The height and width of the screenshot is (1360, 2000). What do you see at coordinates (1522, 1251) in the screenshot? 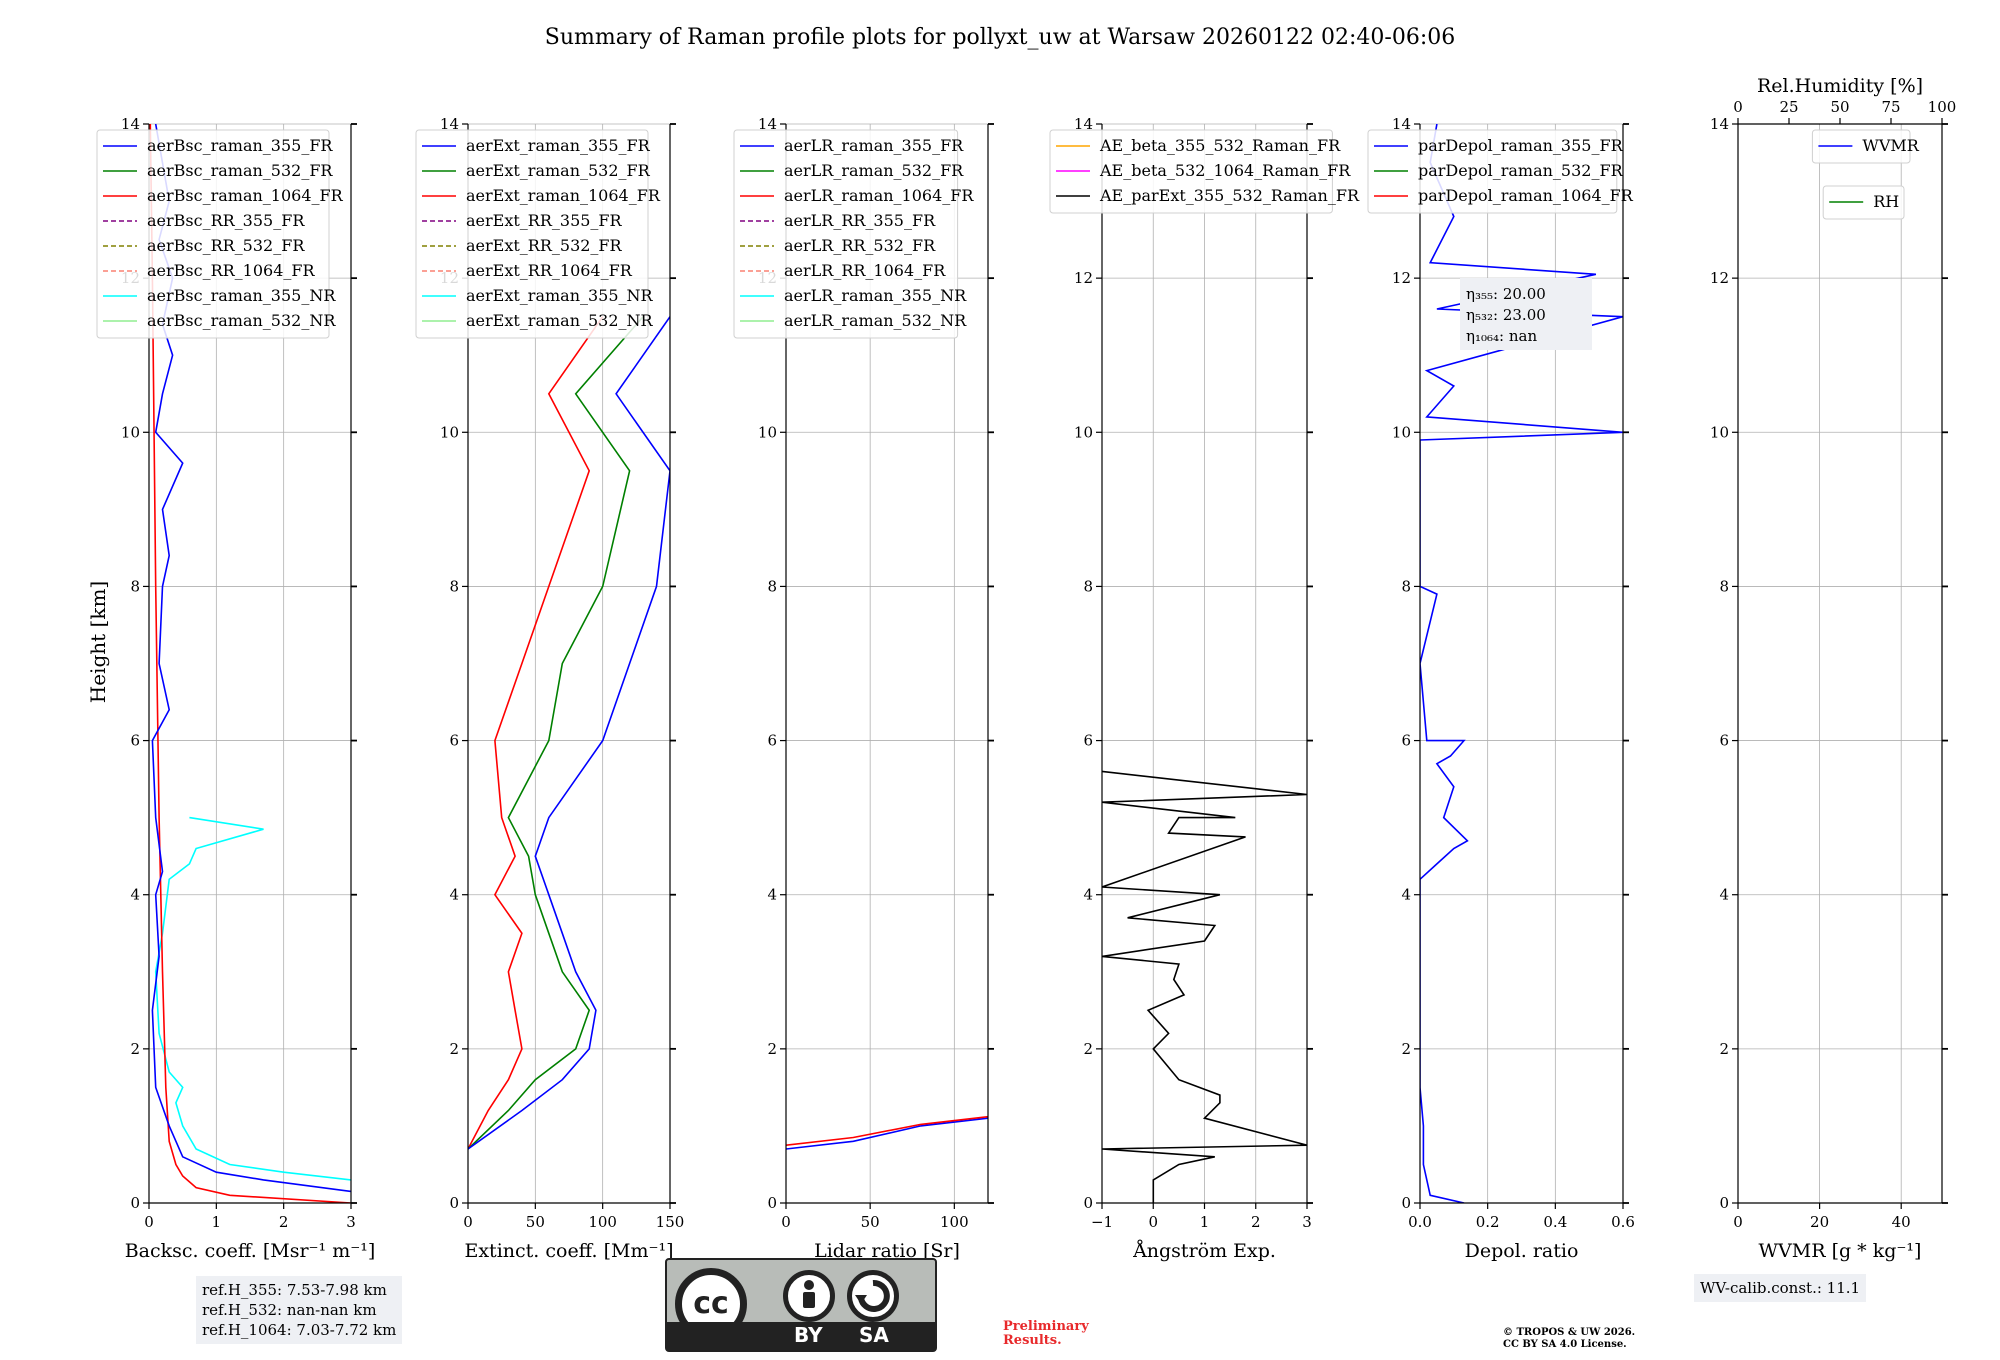
I see `x-axis-label: Depol. ratio` at bounding box center [1522, 1251].